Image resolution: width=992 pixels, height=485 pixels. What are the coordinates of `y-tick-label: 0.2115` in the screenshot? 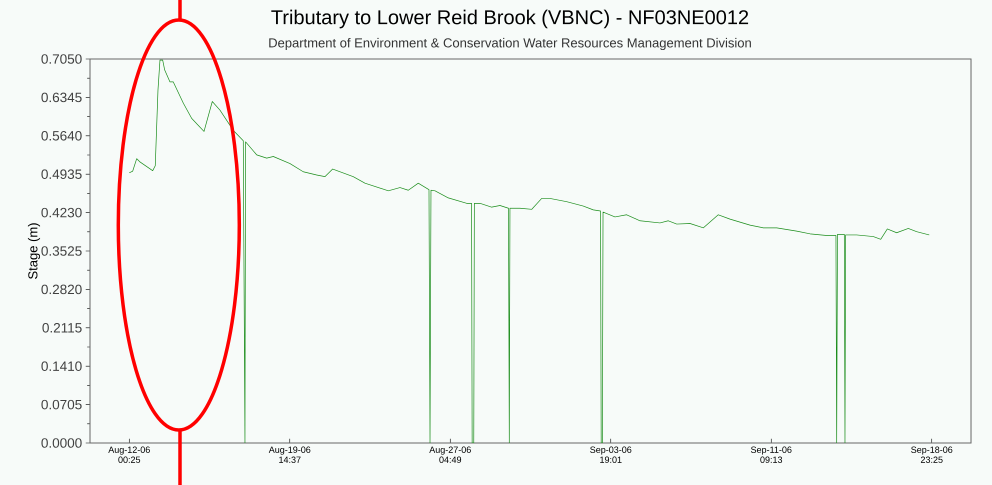 It's located at (62, 328).